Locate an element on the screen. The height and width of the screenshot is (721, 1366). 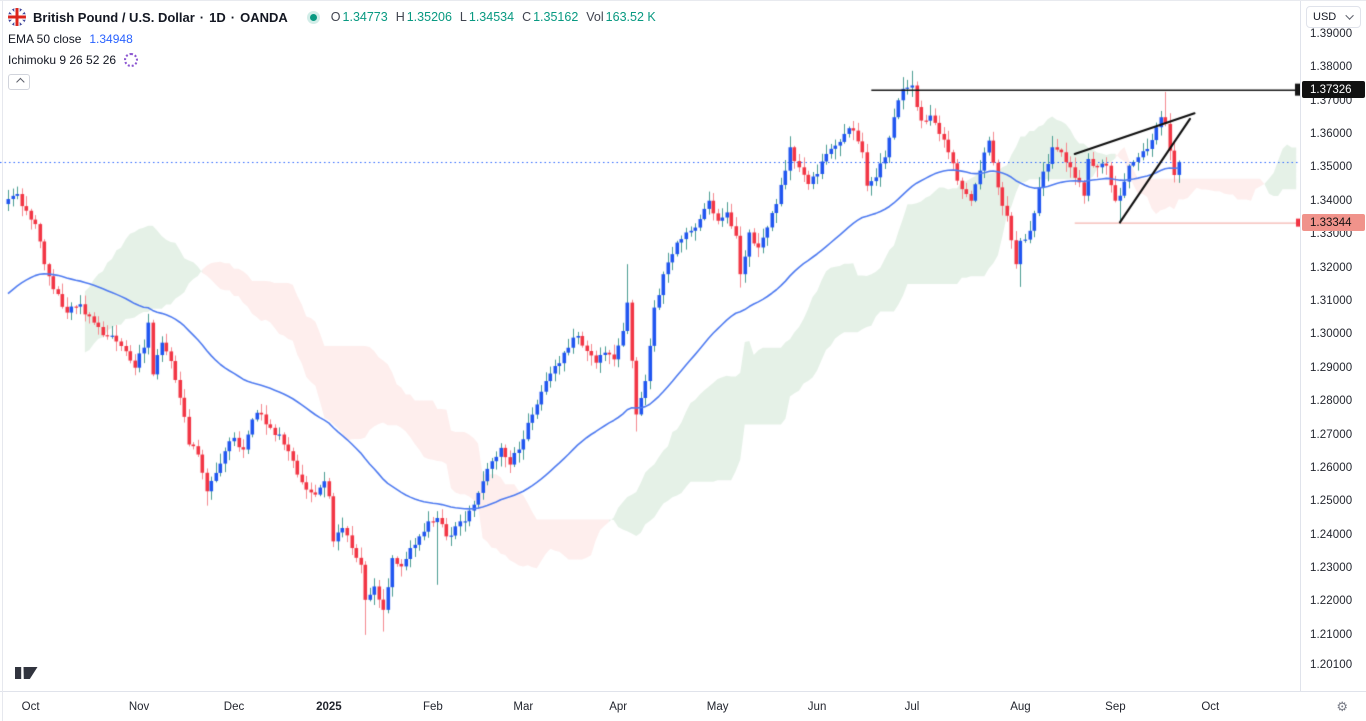
left-hairline is located at coordinates (2, 361).